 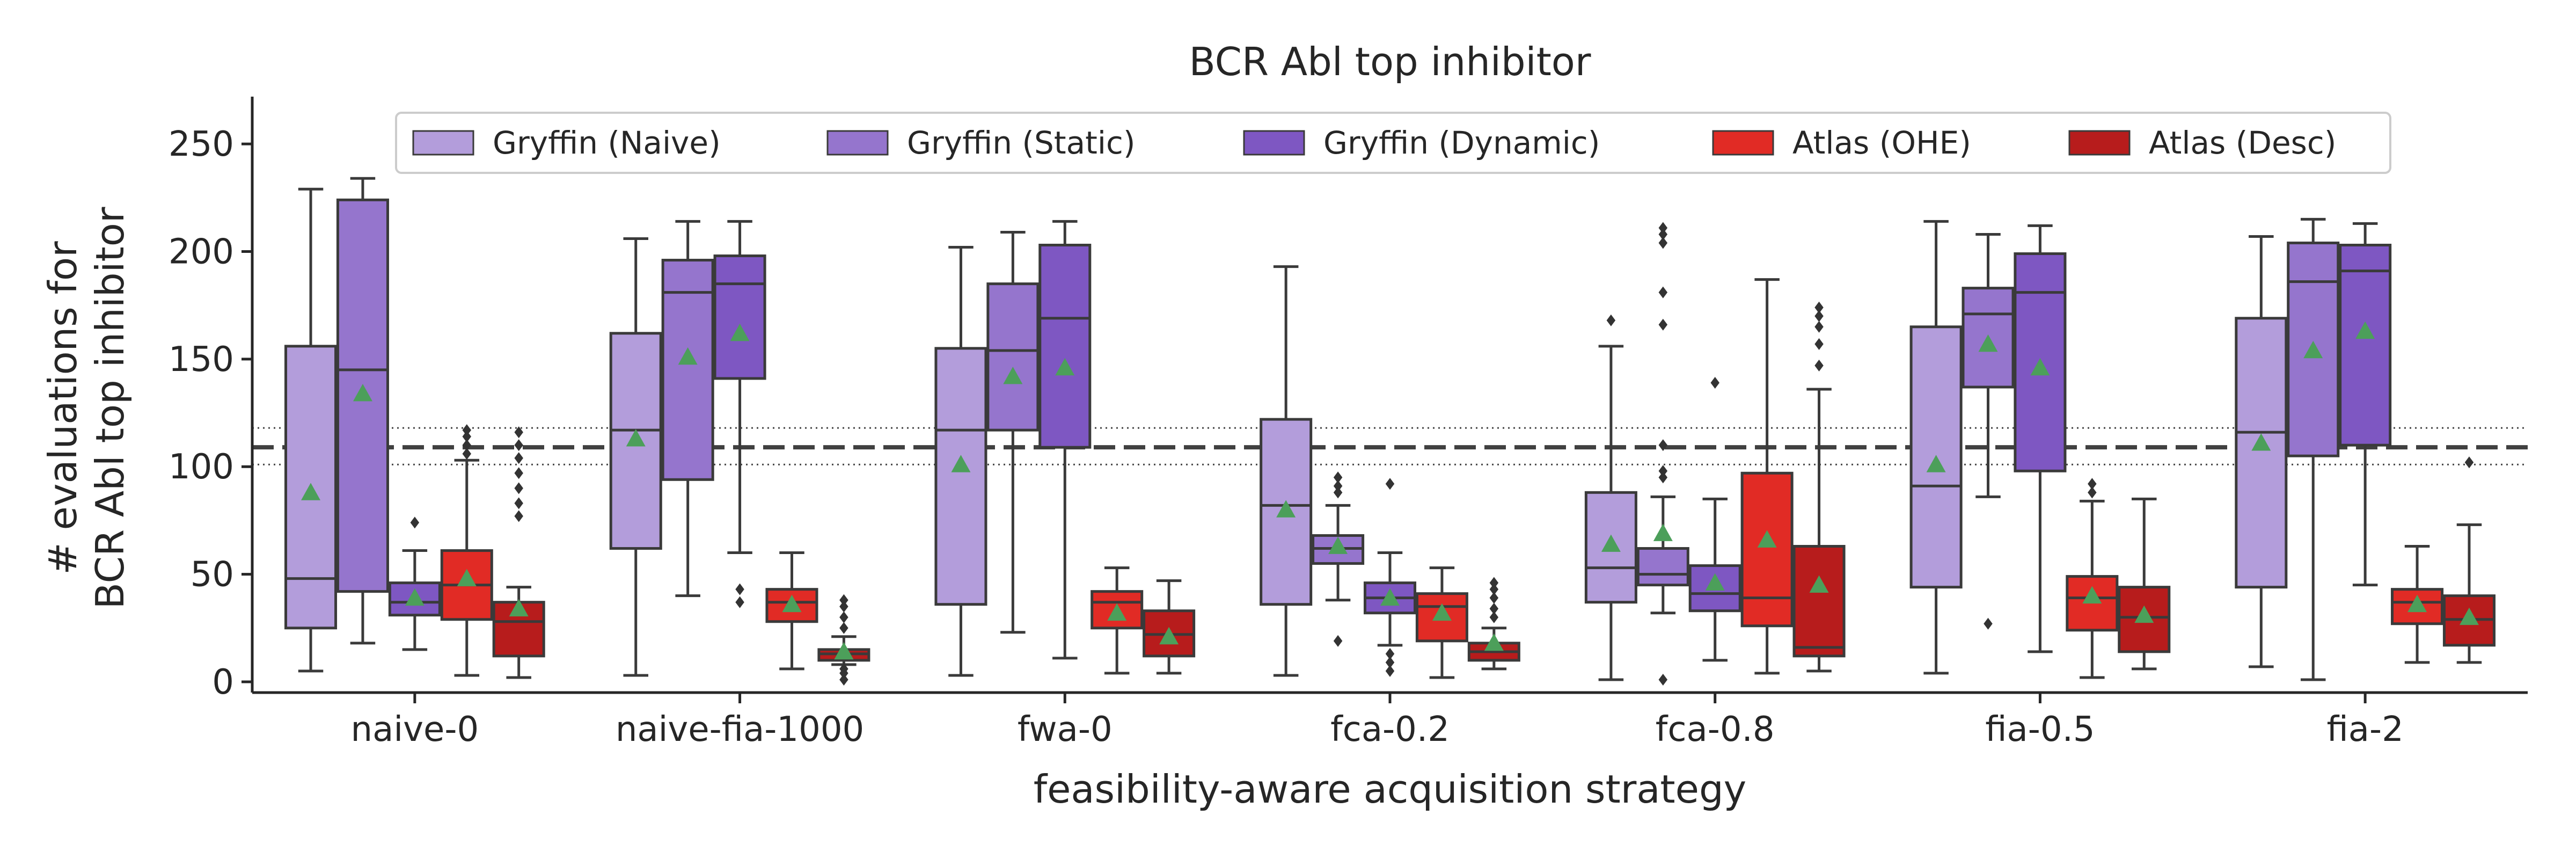 What do you see at coordinates (2092, 492) in the screenshot?
I see `outlier-fia-0.5-3-0` at bounding box center [2092, 492].